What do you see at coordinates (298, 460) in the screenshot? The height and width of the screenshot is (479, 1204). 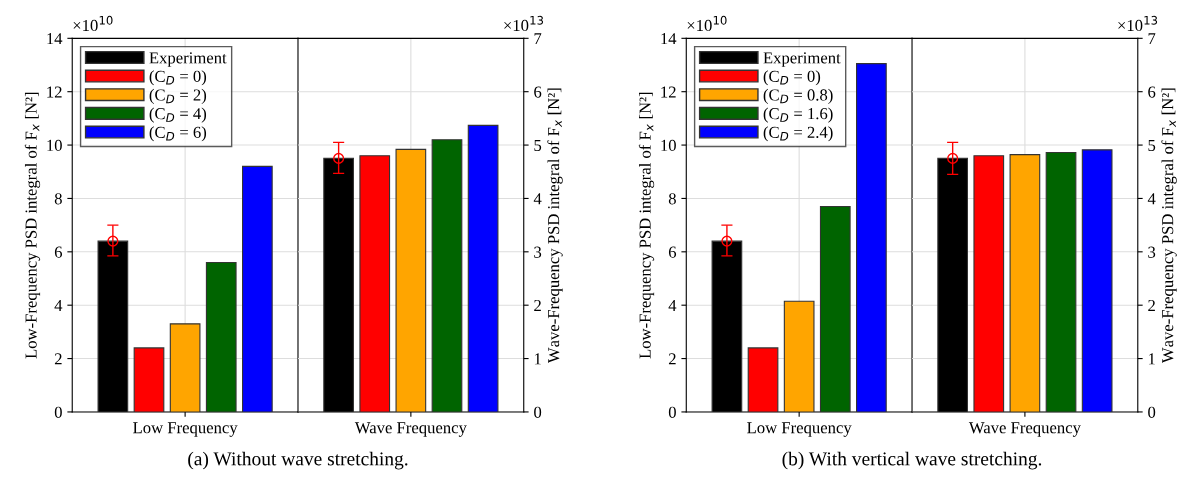 I see `x-axis-title: (a) Without wave stretching.` at bounding box center [298, 460].